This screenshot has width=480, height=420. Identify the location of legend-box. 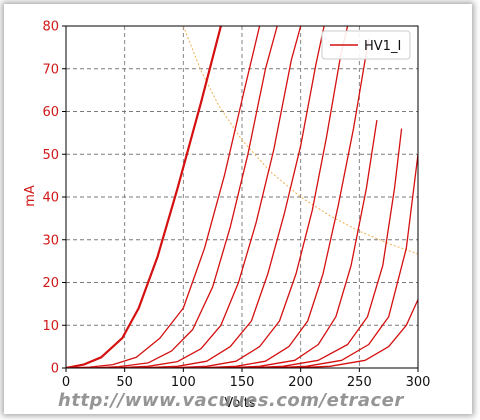
(366, 45).